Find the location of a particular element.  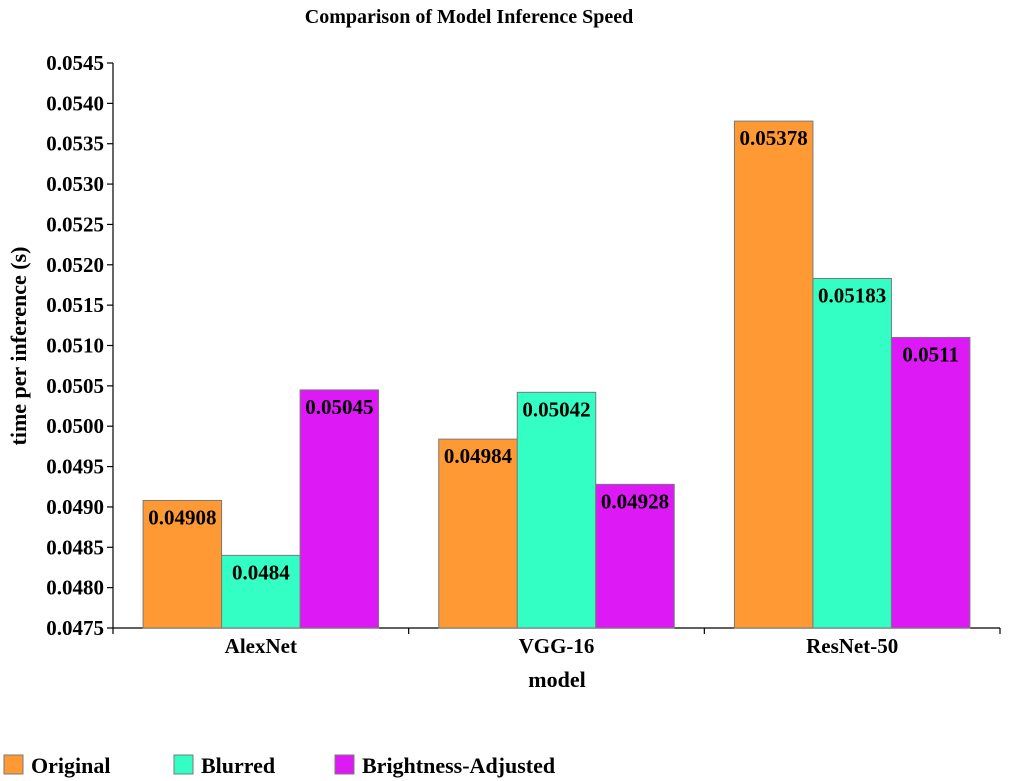

y-tick-label: 0.0545 is located at coordinates (75, 63).